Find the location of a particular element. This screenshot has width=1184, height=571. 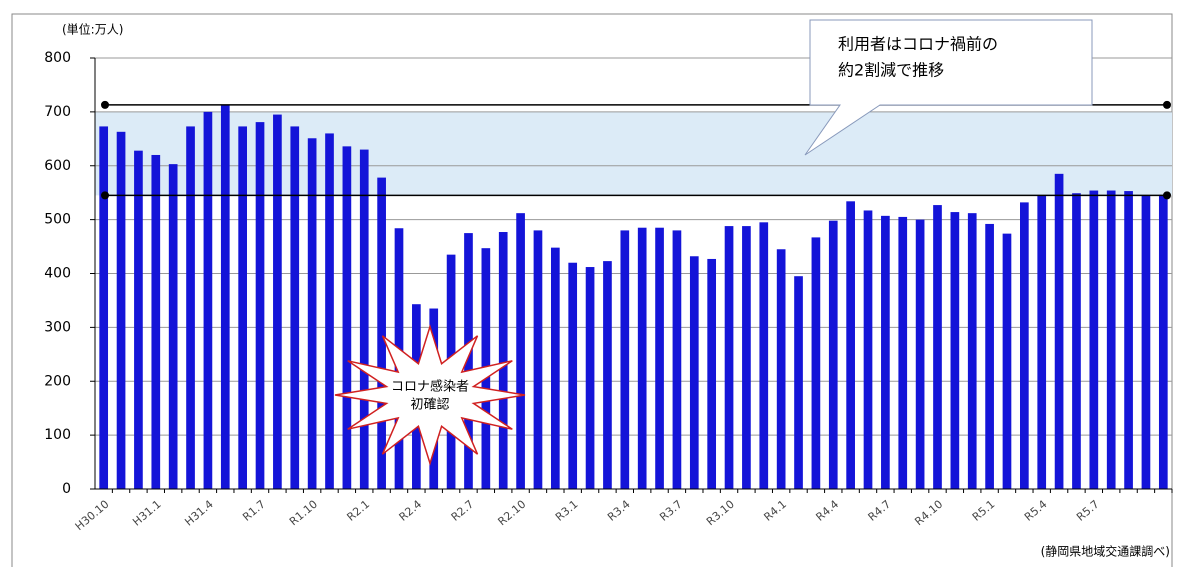

y-tick-label: 300 is located at coordinates (57, 327).